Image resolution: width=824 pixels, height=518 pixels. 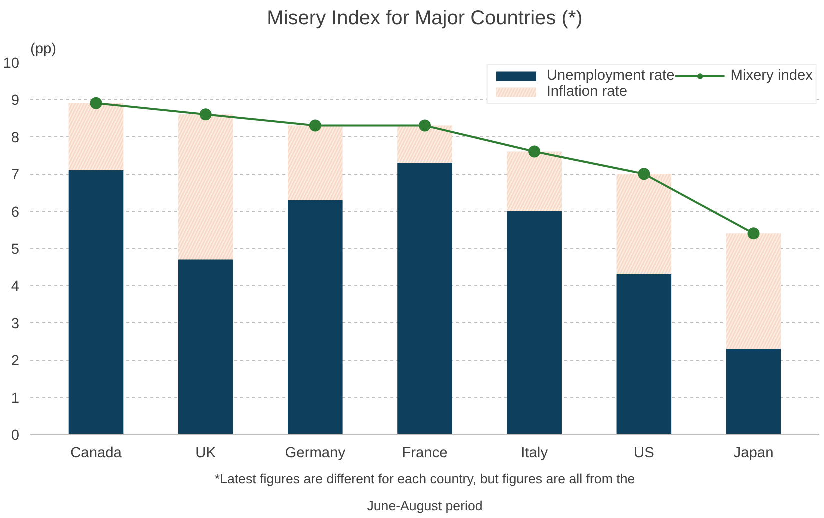 I want to click on y-tick-label: 9, so click(x=15, y=101).